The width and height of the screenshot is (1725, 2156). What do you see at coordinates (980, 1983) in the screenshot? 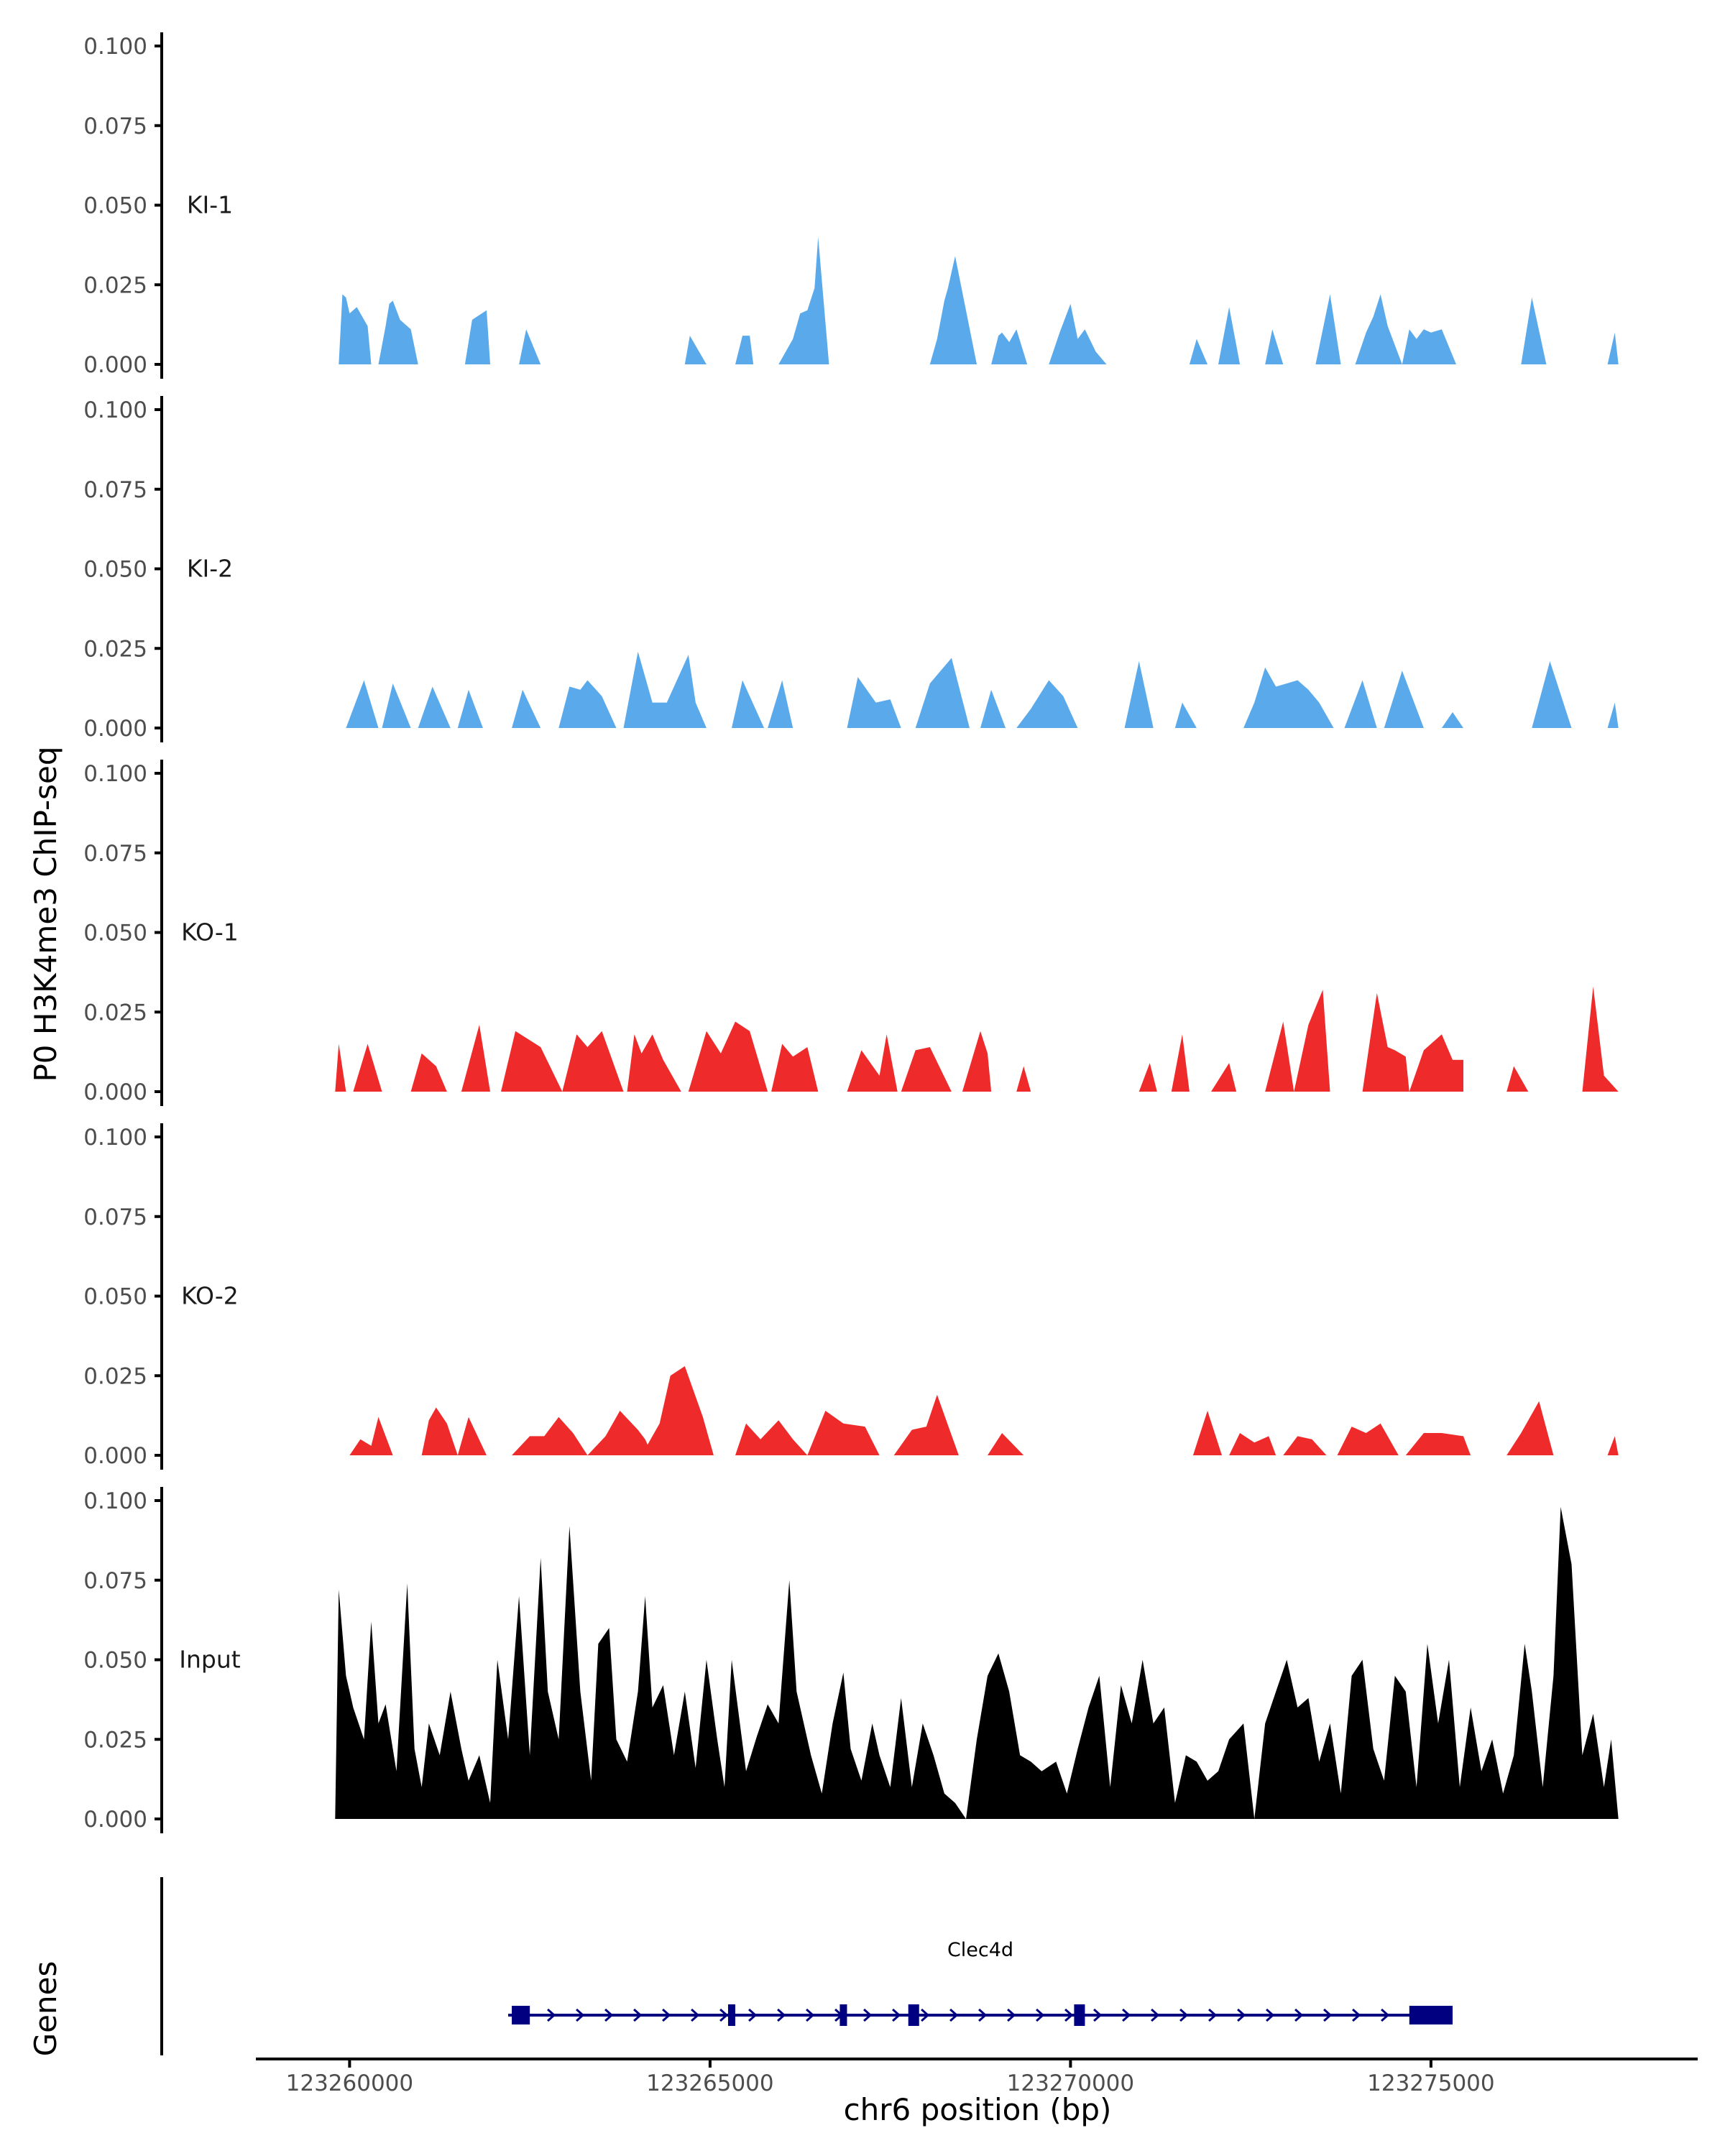
I see `gene-model: Clec4d` at bounding box center [980, 1983].